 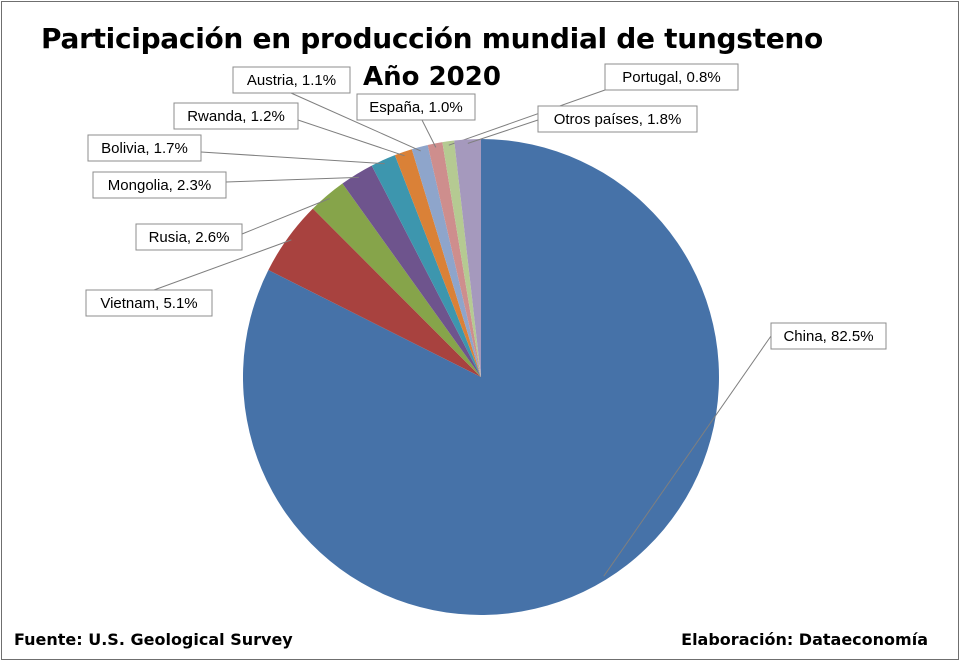 I want to click on pie-slice-bolivia, so click(x=426, y=266).